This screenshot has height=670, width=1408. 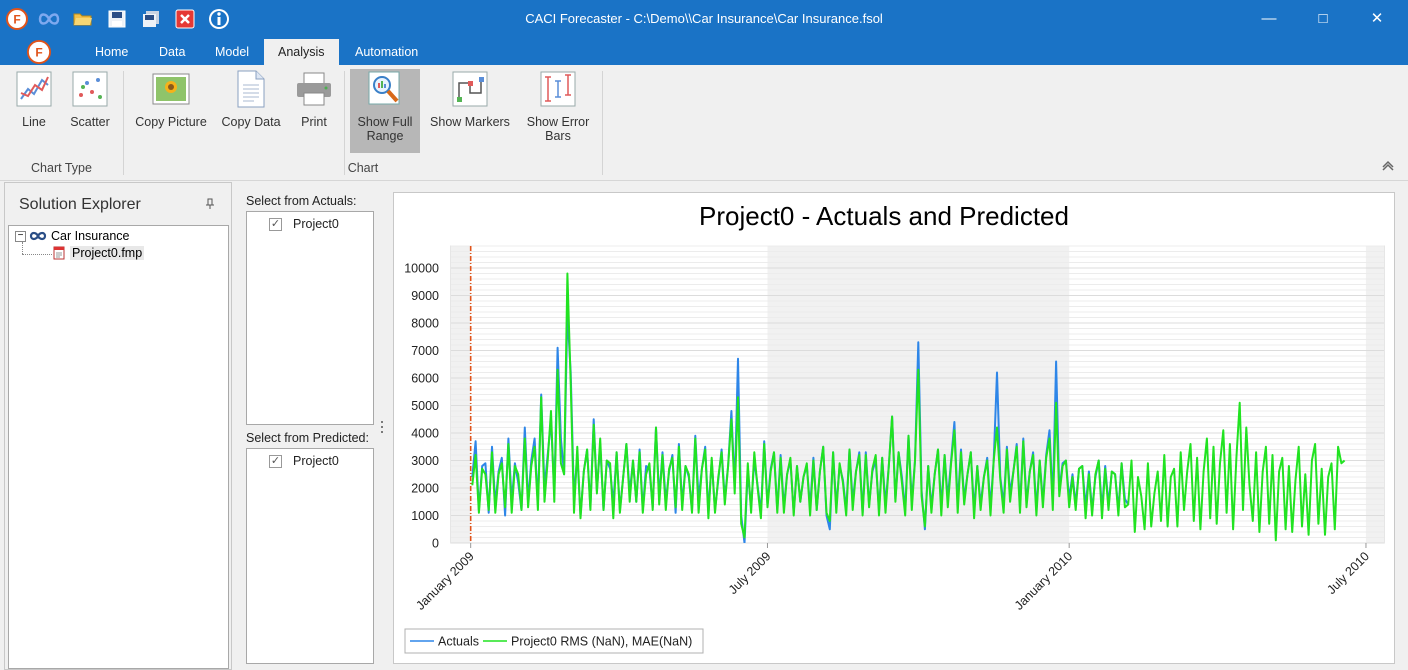 What do you see at coordinates (425, 379) in the screenshot?
I see `y-tick-label: 6000` at bounding box center [425, 379].